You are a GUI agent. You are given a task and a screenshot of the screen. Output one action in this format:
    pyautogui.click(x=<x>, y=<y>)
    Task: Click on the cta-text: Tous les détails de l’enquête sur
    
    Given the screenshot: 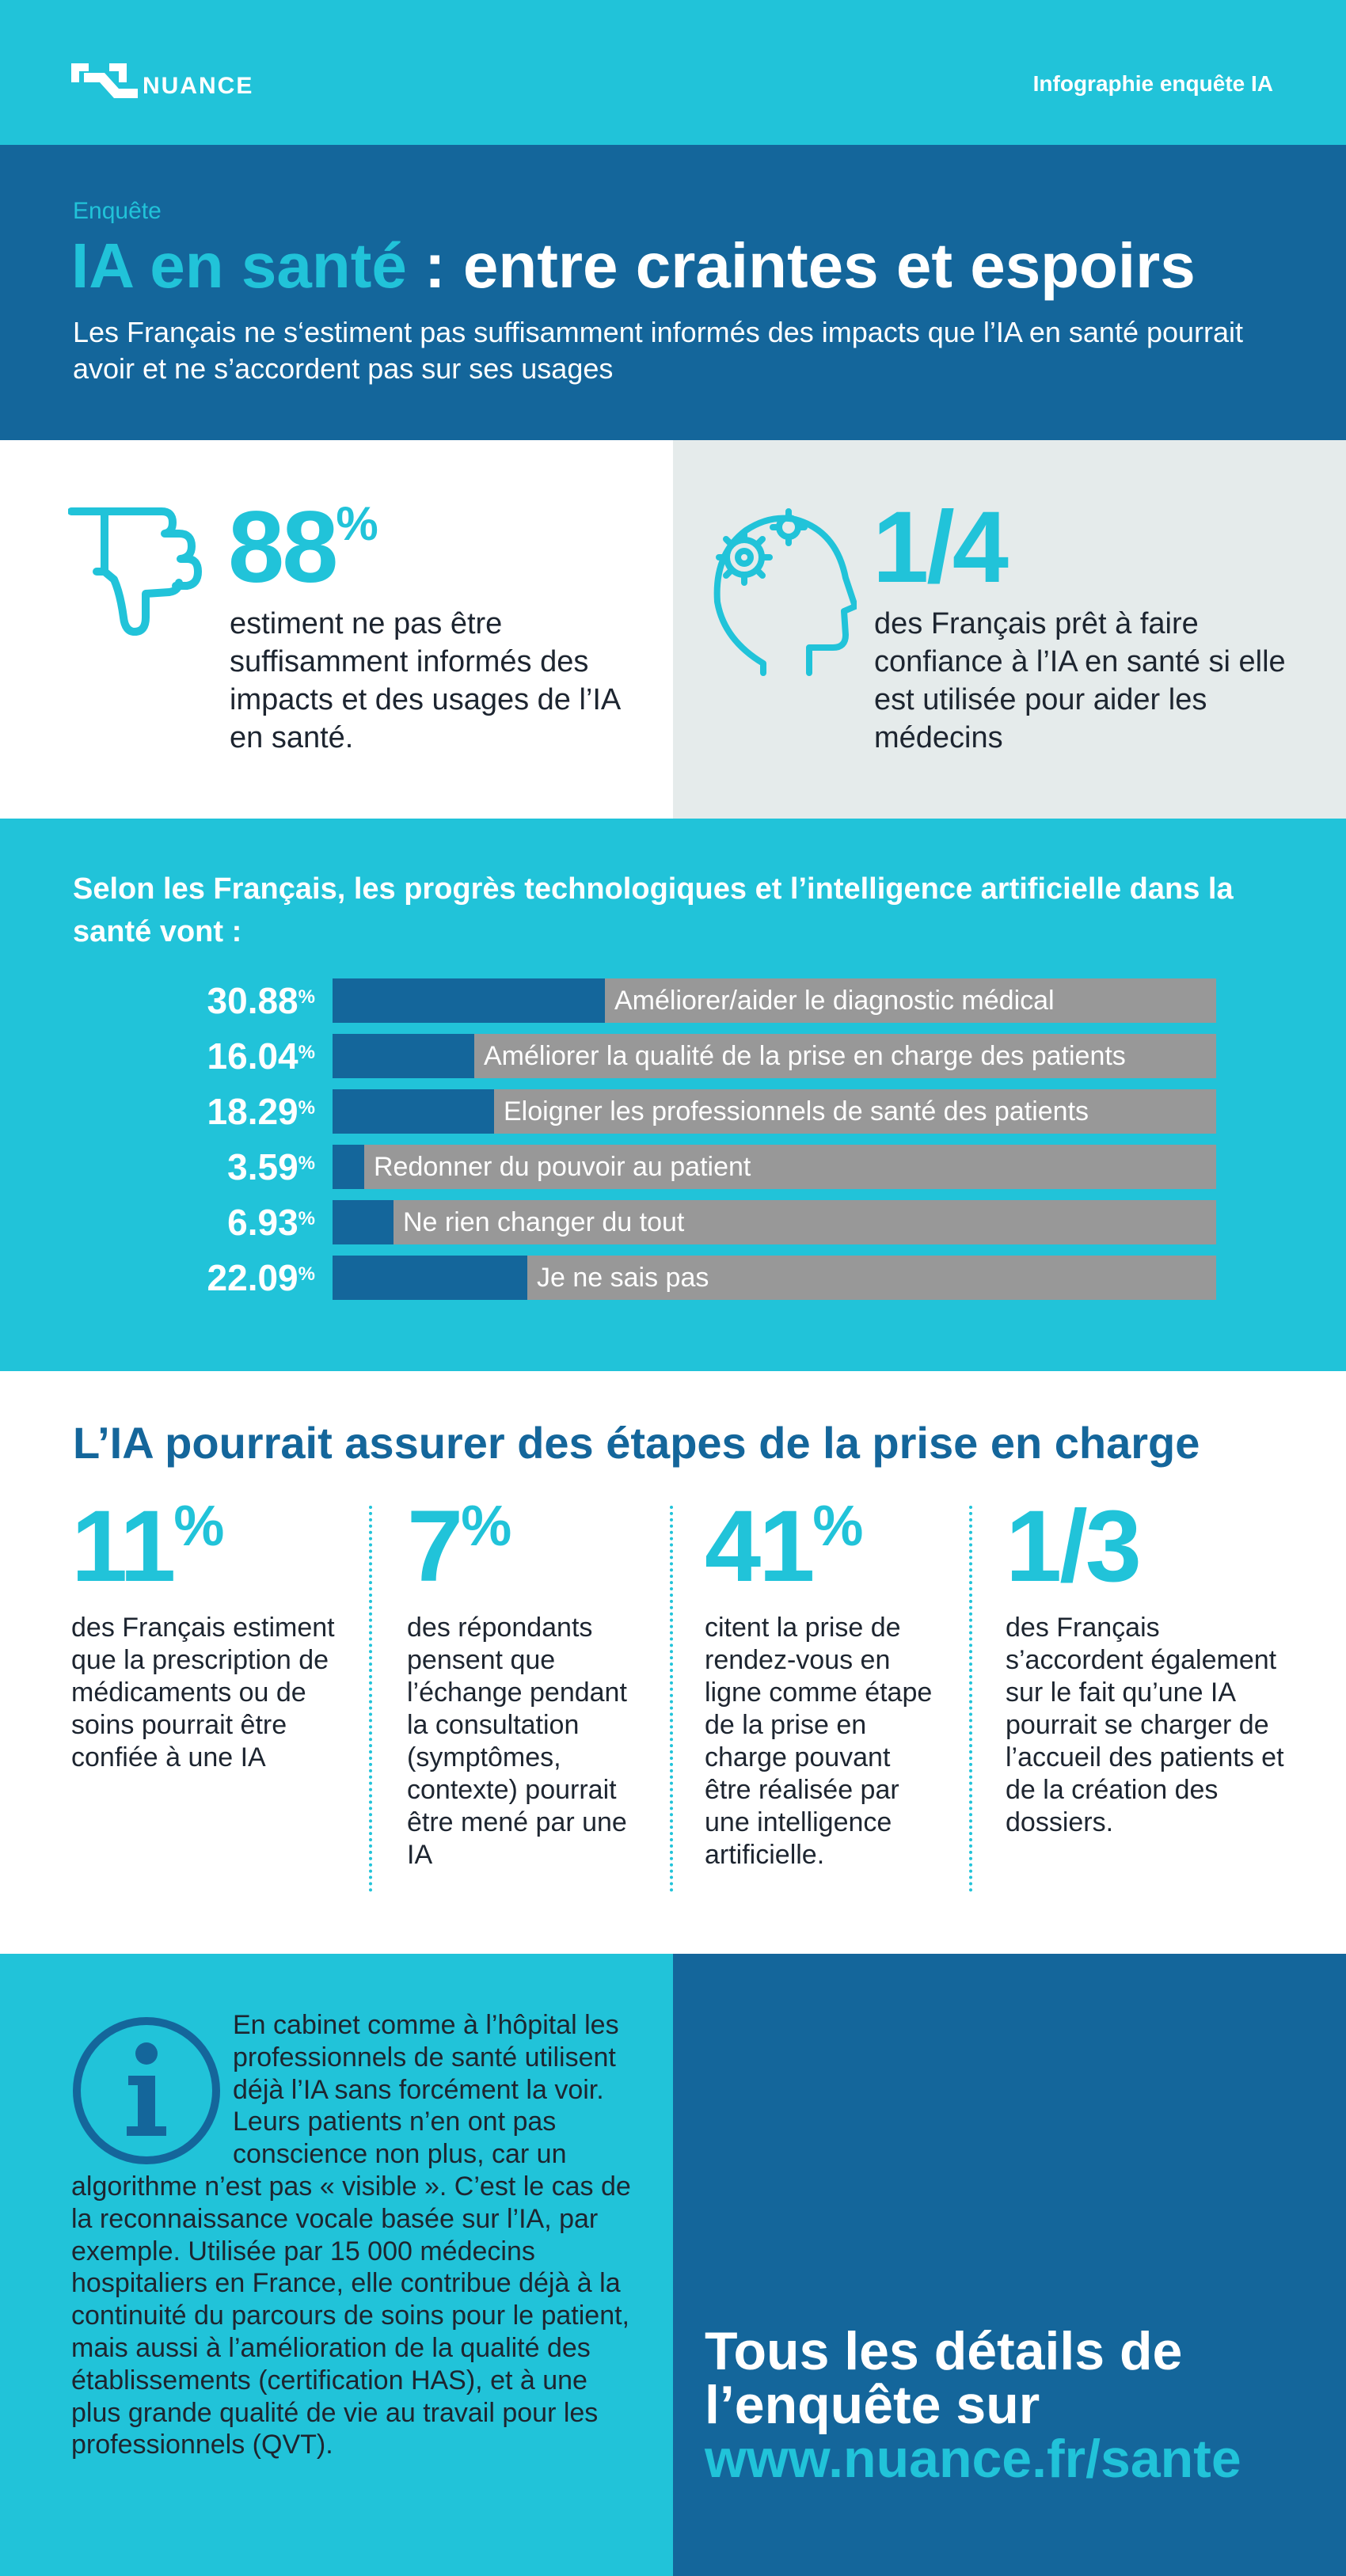 What is the action you would take?
    pyautogui.click(x=944, y=2378)
    